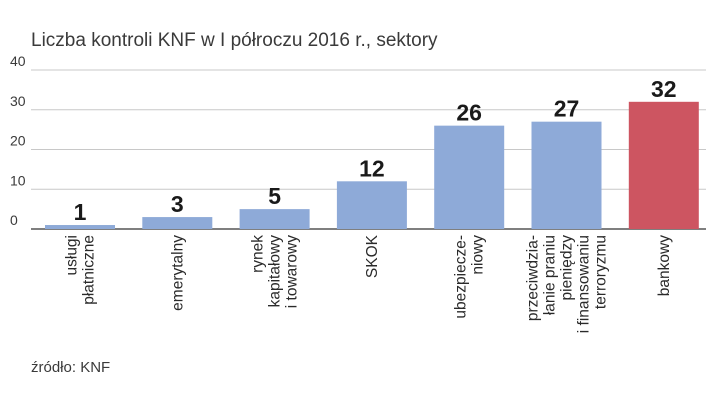 This screenshot has height=406, width=720. Describe the element at coordinates (18, 180) in the screenshot. I see `y-tick-label: 10` at that location.